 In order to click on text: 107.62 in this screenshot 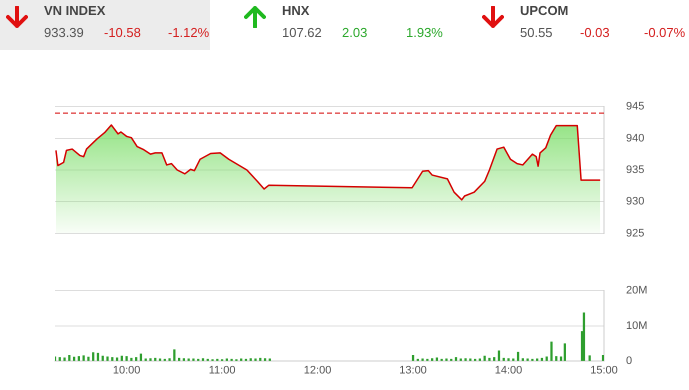, I will do `click(302, 32)`.